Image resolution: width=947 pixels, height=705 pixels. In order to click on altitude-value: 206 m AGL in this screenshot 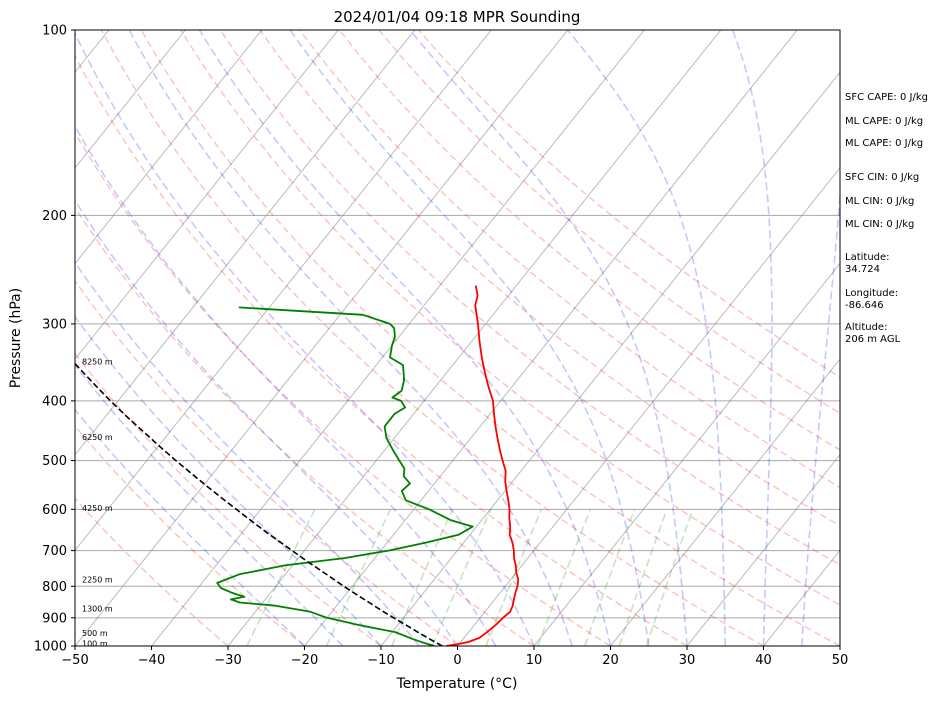, I will do `click(872, 340)`.